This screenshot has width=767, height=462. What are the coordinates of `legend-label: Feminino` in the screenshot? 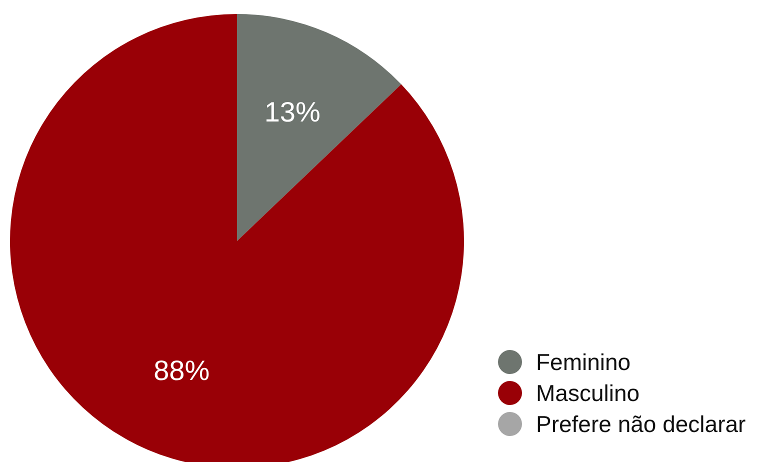 It's located at (583, 362).